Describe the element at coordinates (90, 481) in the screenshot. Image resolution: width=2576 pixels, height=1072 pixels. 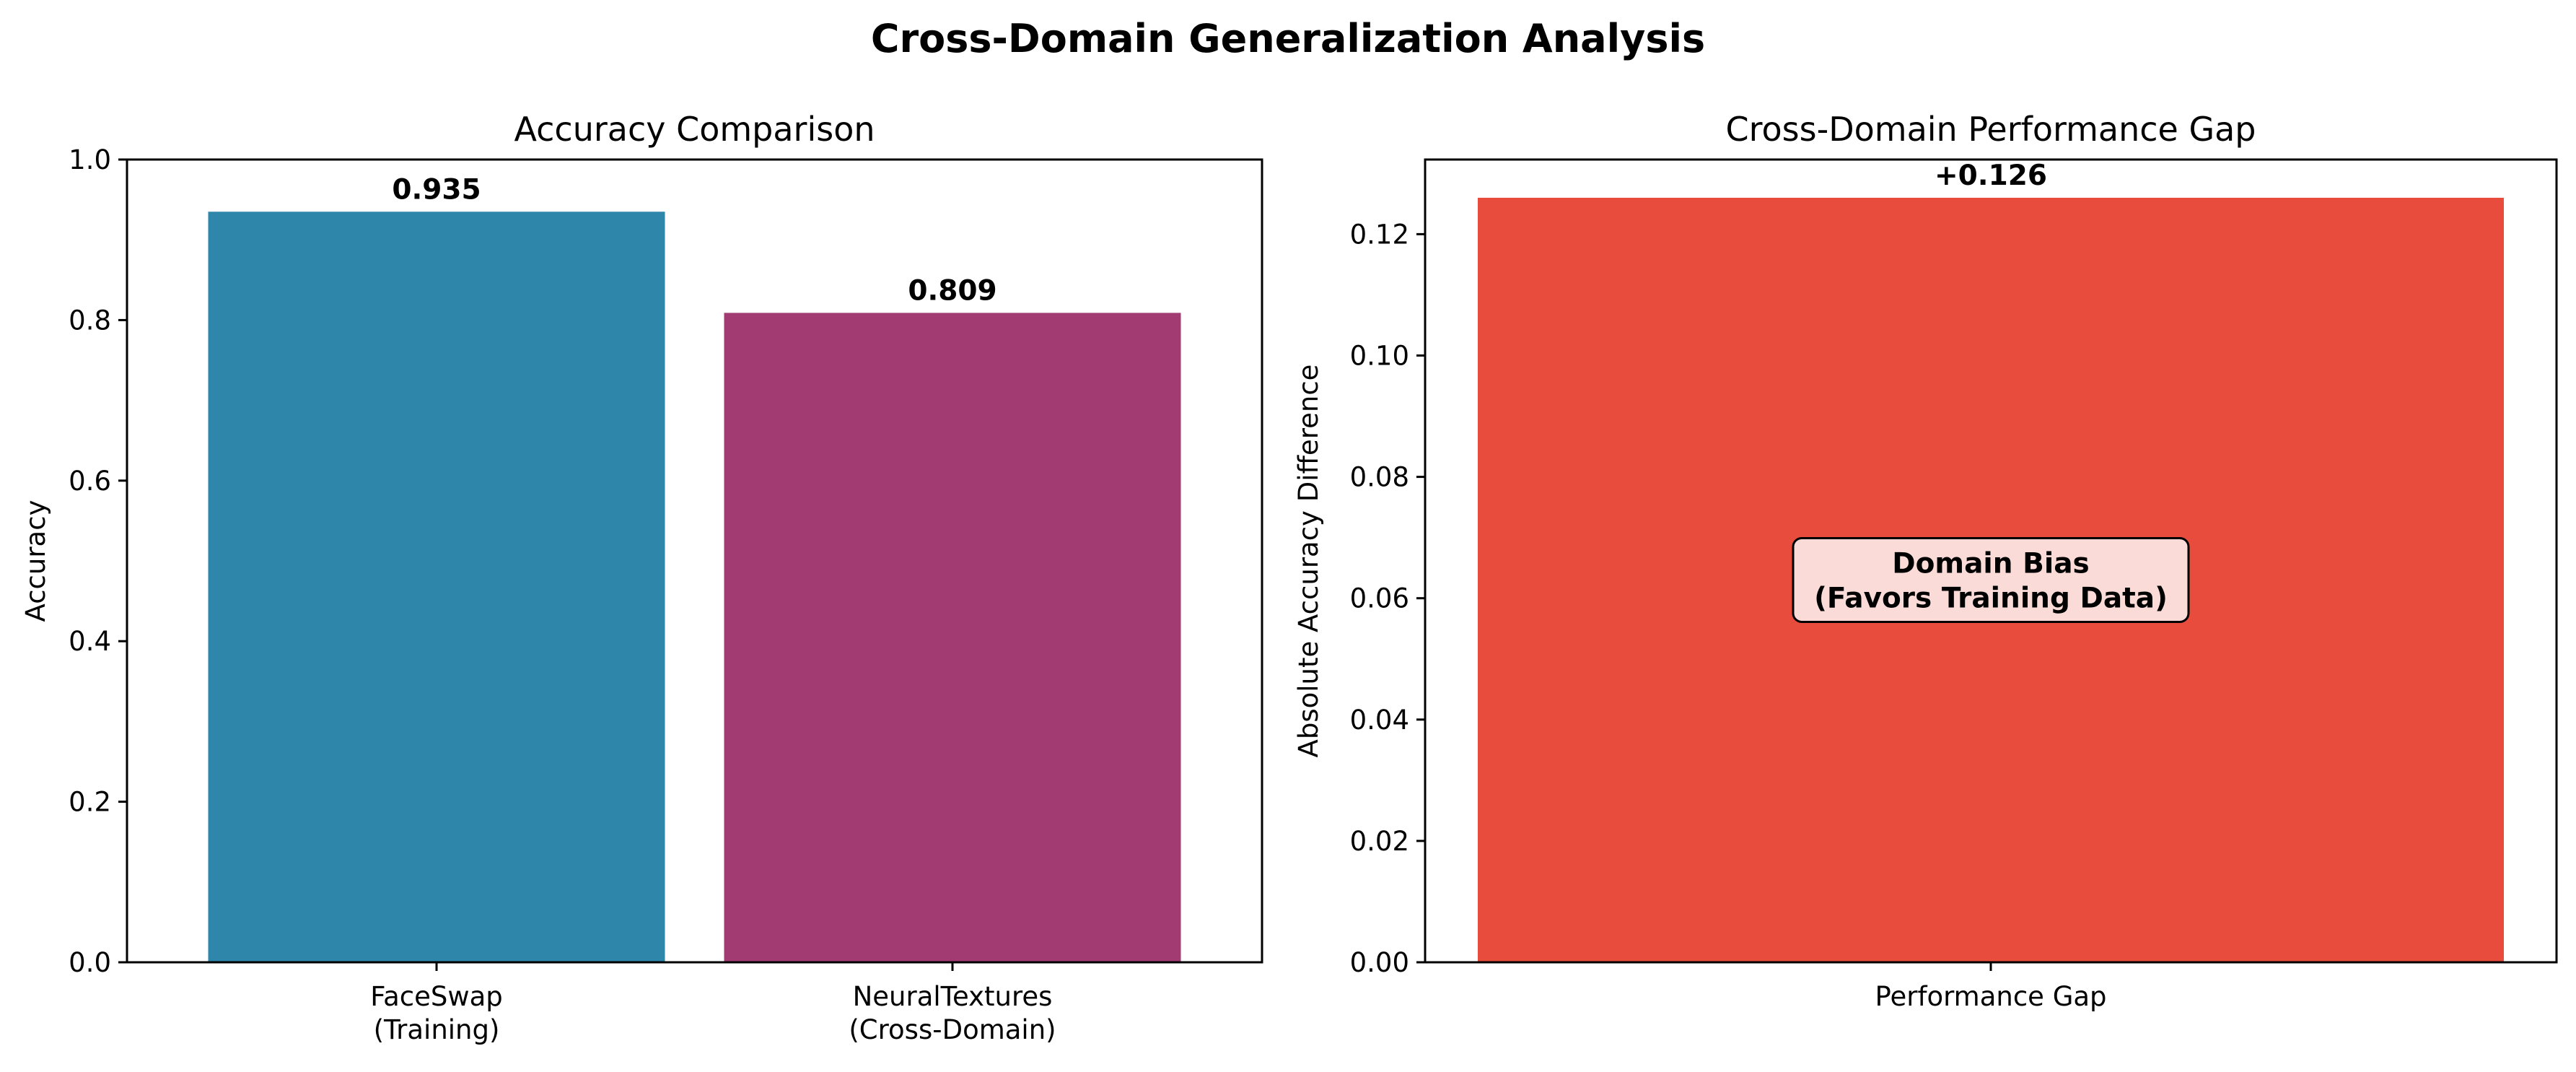
I see `y-tick-label: 0.6` at that location.